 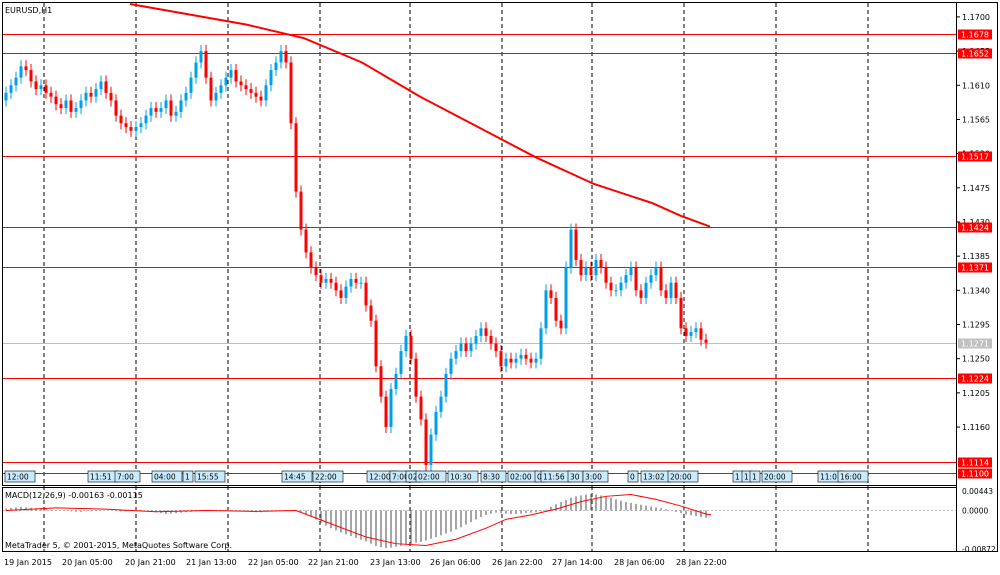 I want to click on session-tag-text: 04:00, so click(x=165, y=477).